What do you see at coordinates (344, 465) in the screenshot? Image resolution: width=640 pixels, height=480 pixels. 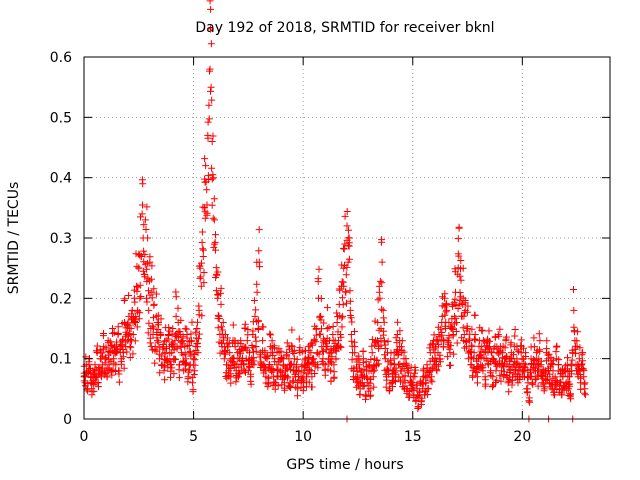 I see `x-axis-label: GPS time / hours` at bounding box center [344, 465].